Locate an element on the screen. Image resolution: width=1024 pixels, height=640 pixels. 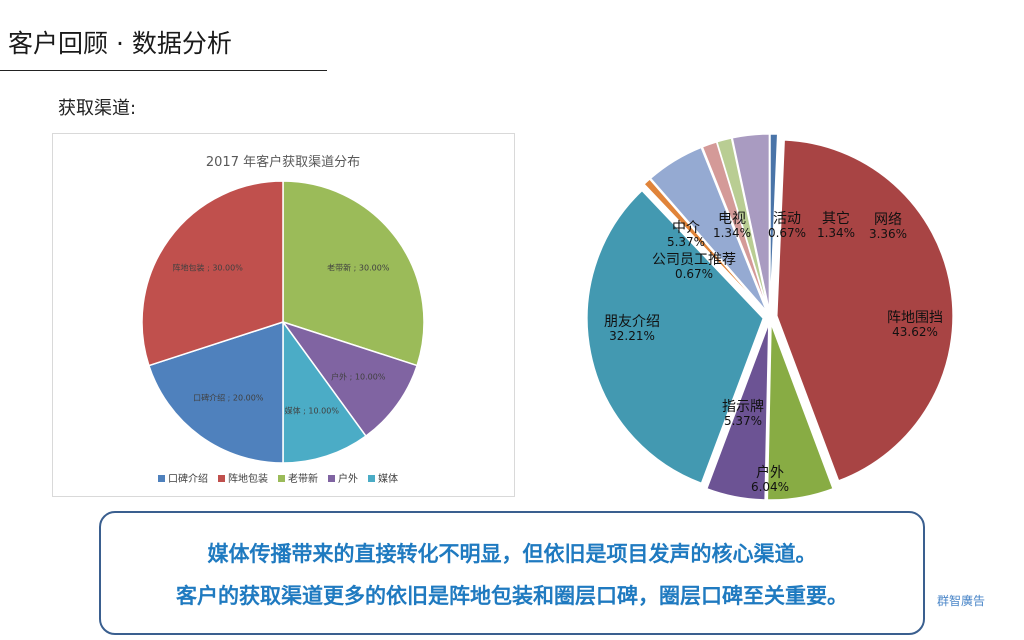
channel-value-label-8: 1.34% is located at coordinates (836, 233).